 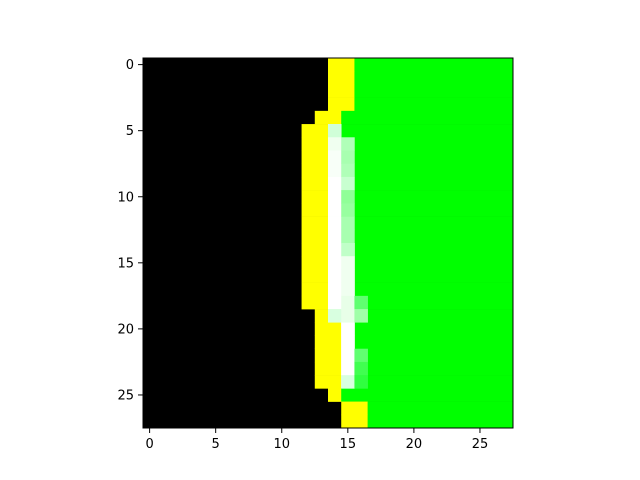 I want to click on x-tick-label: 5, so click(x=216, y=444).